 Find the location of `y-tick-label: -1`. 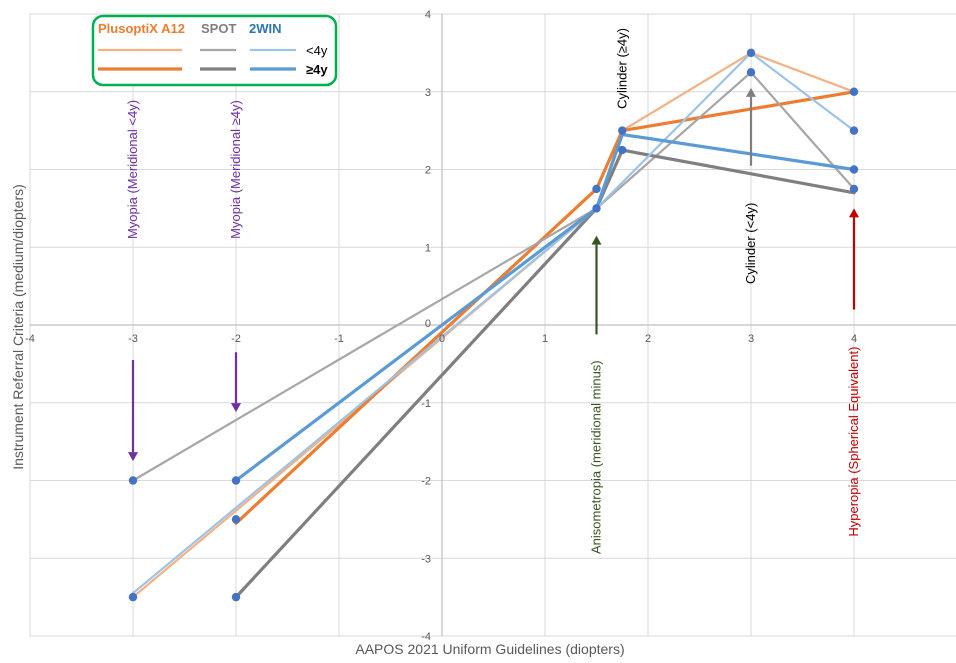

y-tick-label: -1 is located at coordinates (426, 404).